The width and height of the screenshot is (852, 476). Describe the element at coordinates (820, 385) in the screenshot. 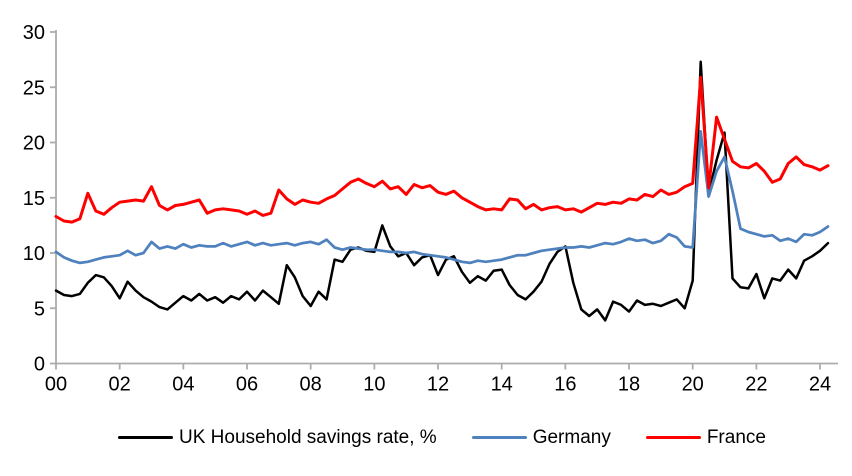

I see `x-tick-label-24: 24` at that location.